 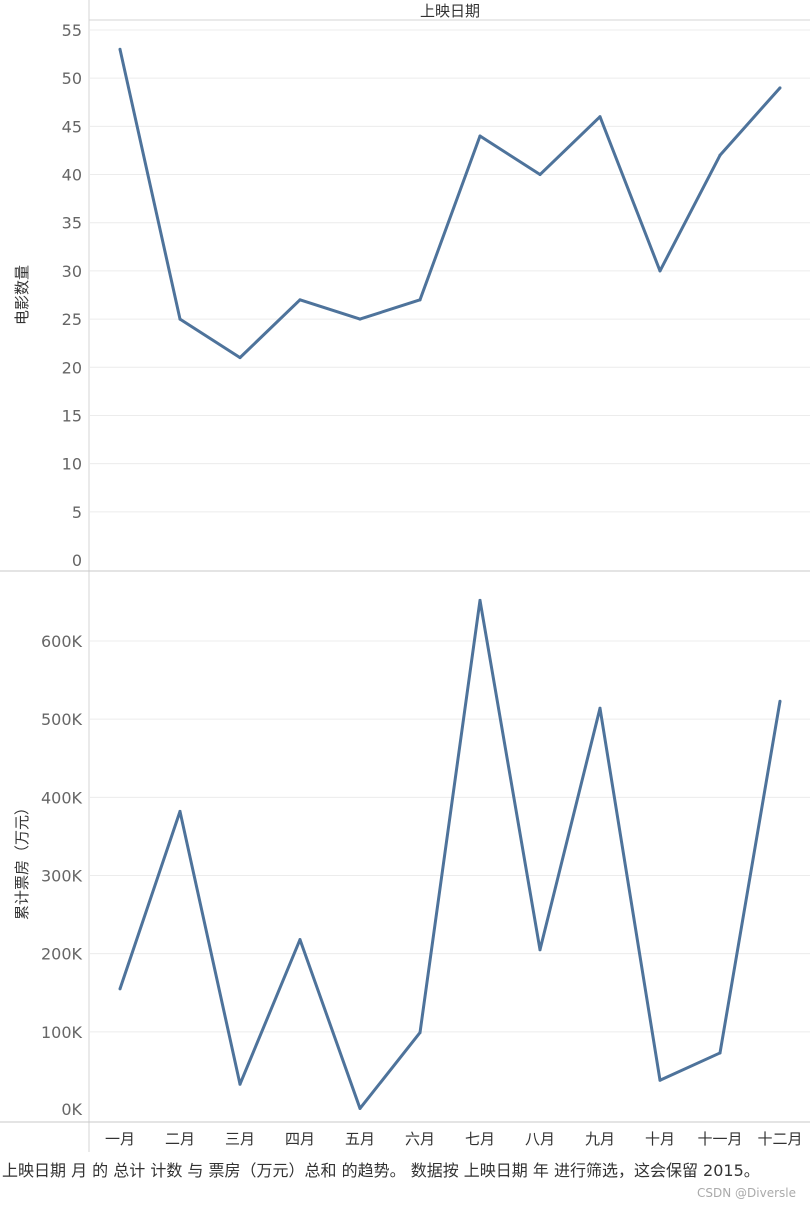 I want to click on y-tick-label: 300K, so click(x=62, y=876).